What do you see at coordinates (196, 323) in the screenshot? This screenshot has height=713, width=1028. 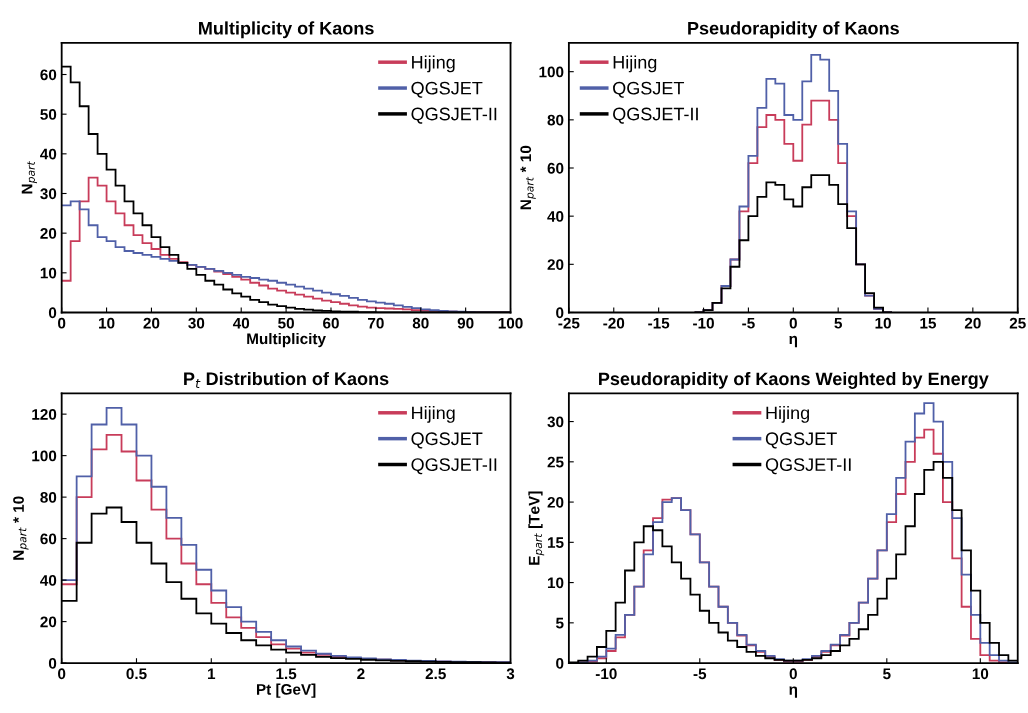 I see `x-tick-label: 30` at bounding box center [196, 323].